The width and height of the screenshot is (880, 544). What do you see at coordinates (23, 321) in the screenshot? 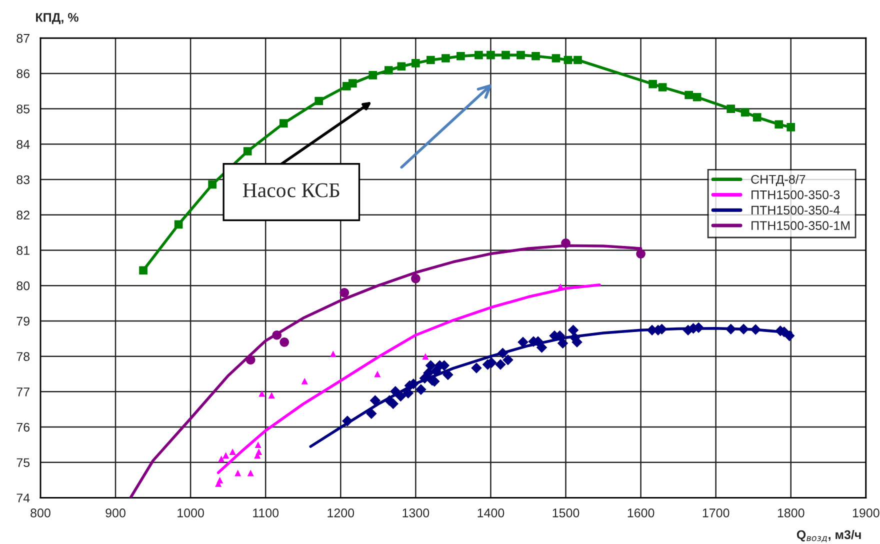
I see `y-tick-label: 79` at bounding box center [23, 321].